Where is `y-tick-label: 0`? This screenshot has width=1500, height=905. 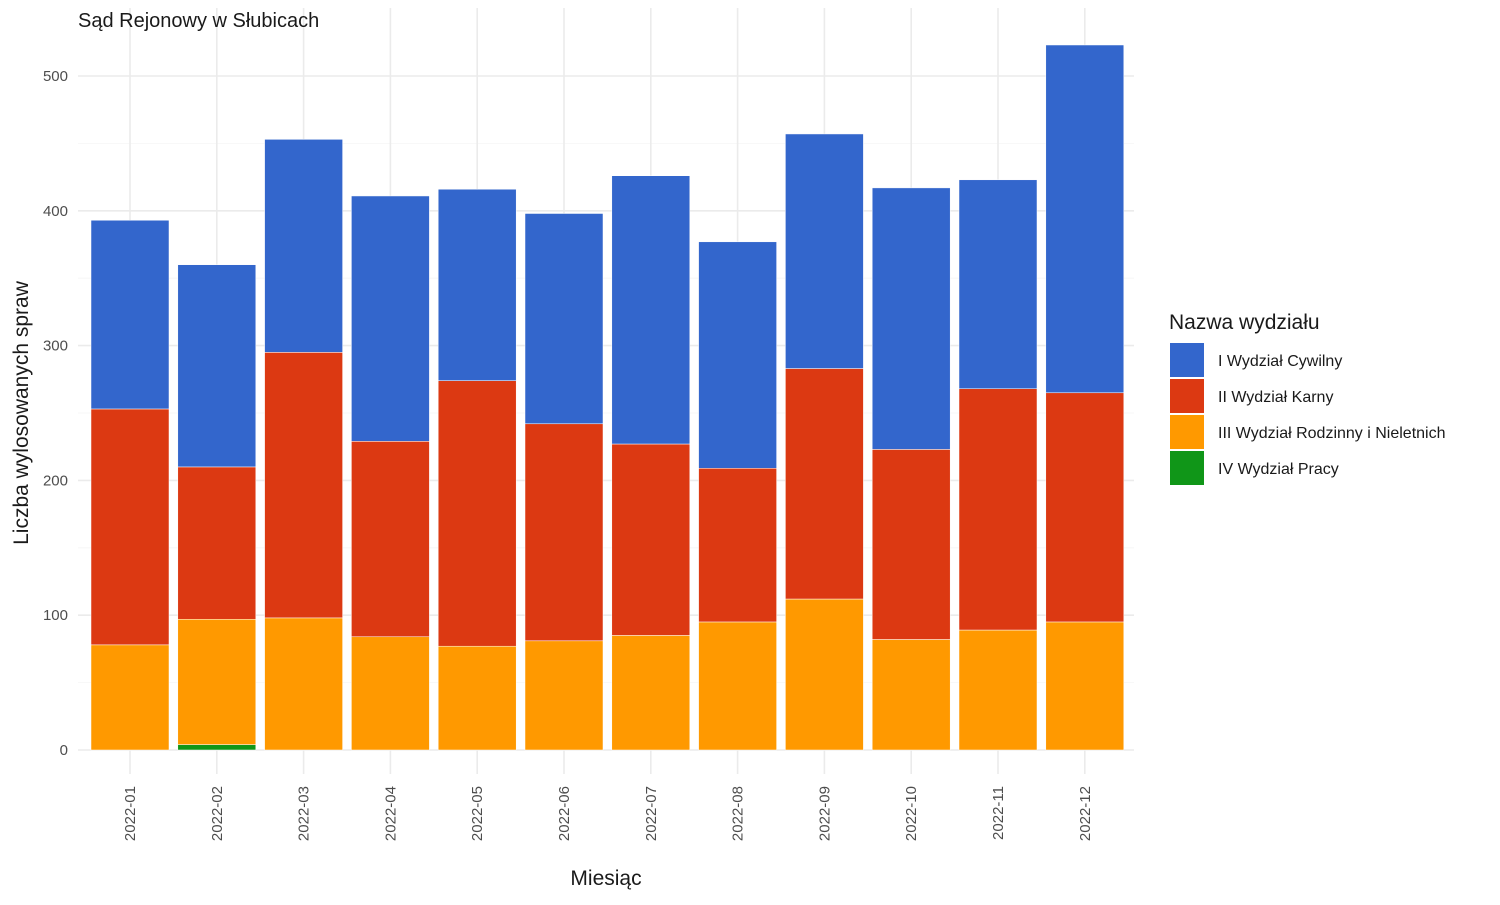 y-tick-label: 0 is located at coordinates (64, 750).